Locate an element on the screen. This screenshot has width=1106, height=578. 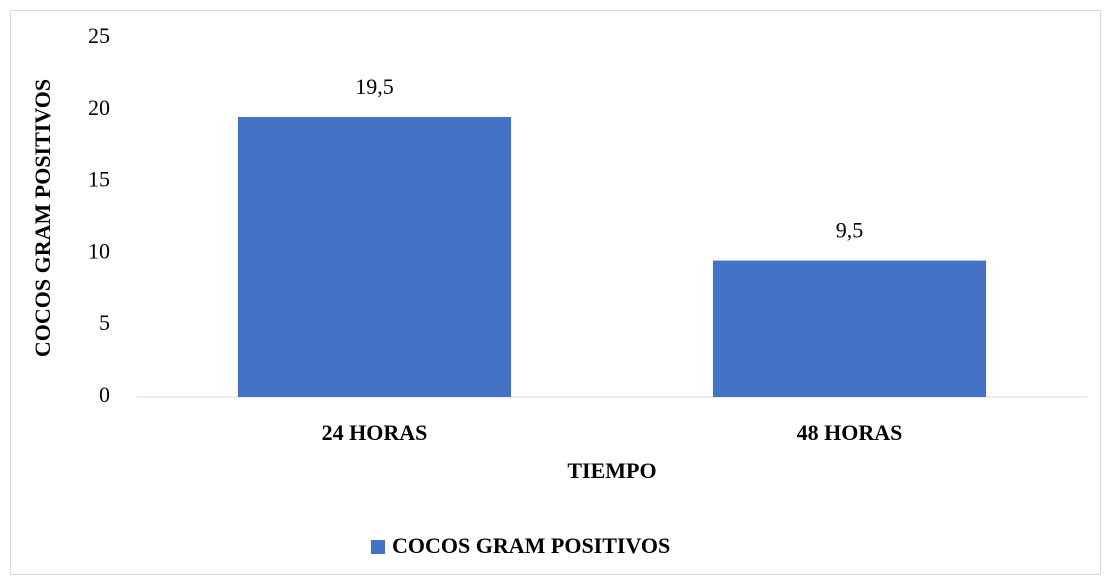
y-axis-title: COCOS GRAM POSITIVOS is located at coordinates (42, 218).